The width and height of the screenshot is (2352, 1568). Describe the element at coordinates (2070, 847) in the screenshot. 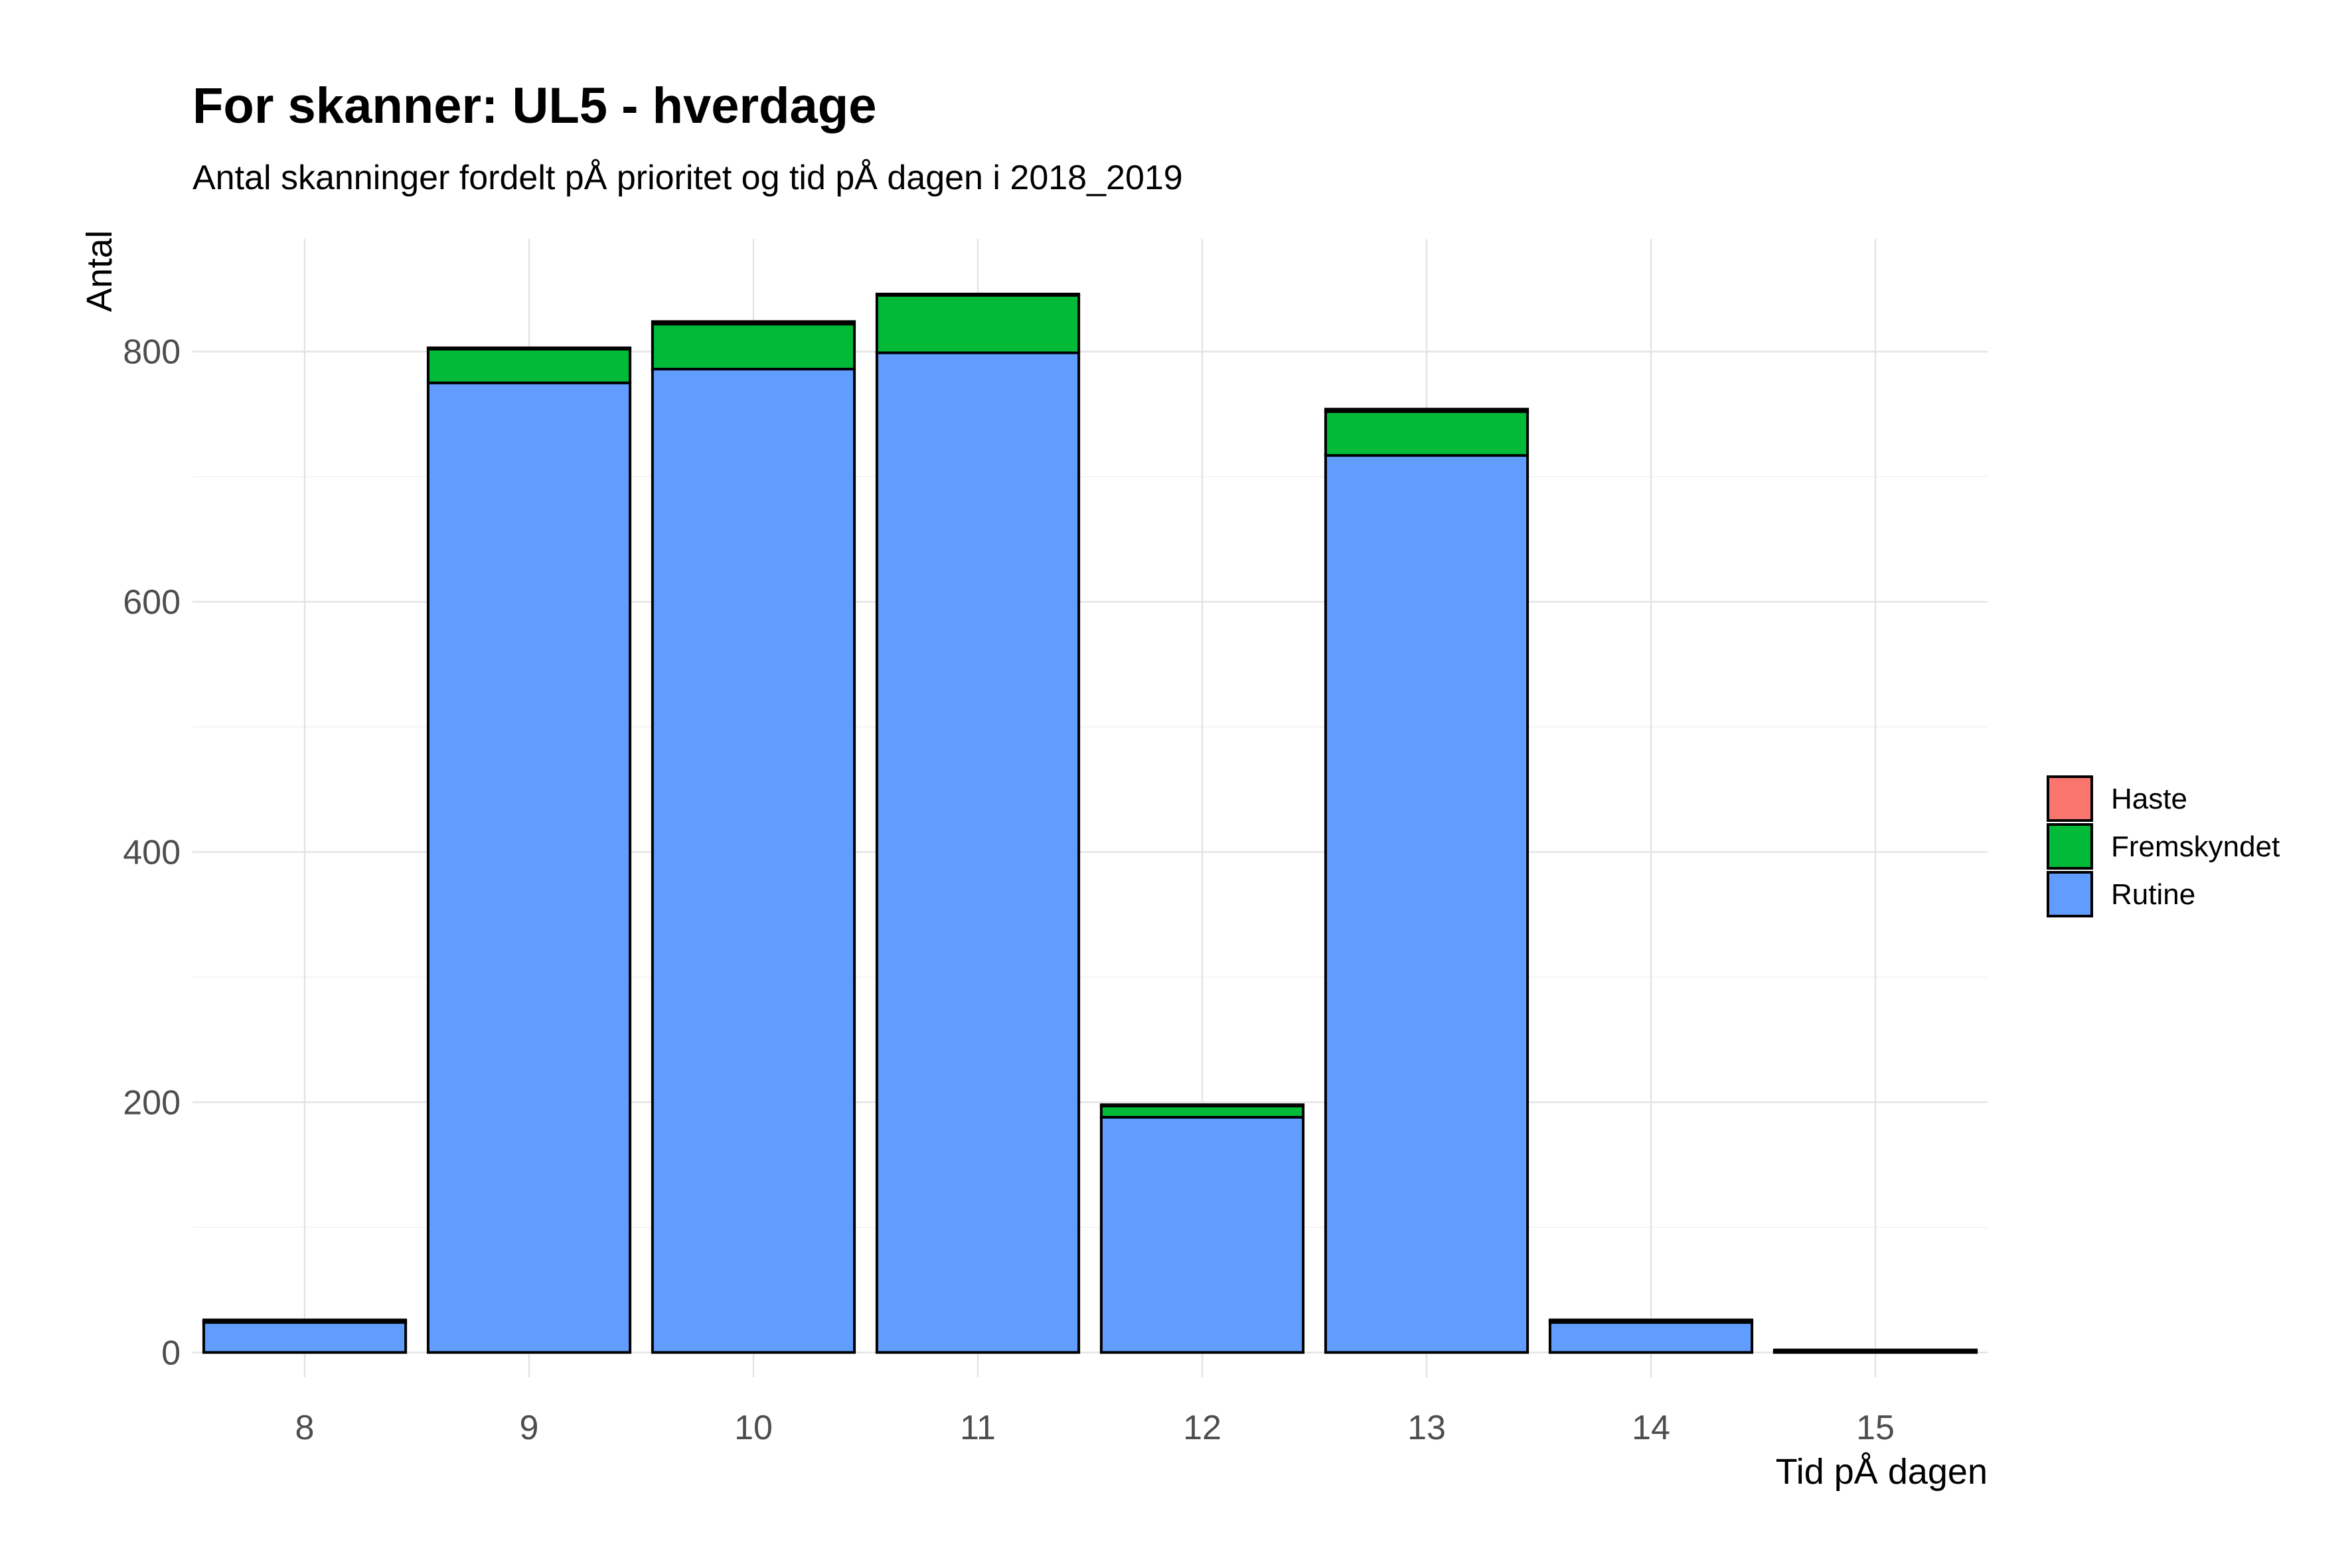

I see `legend-key-fremskyndet` at that location.